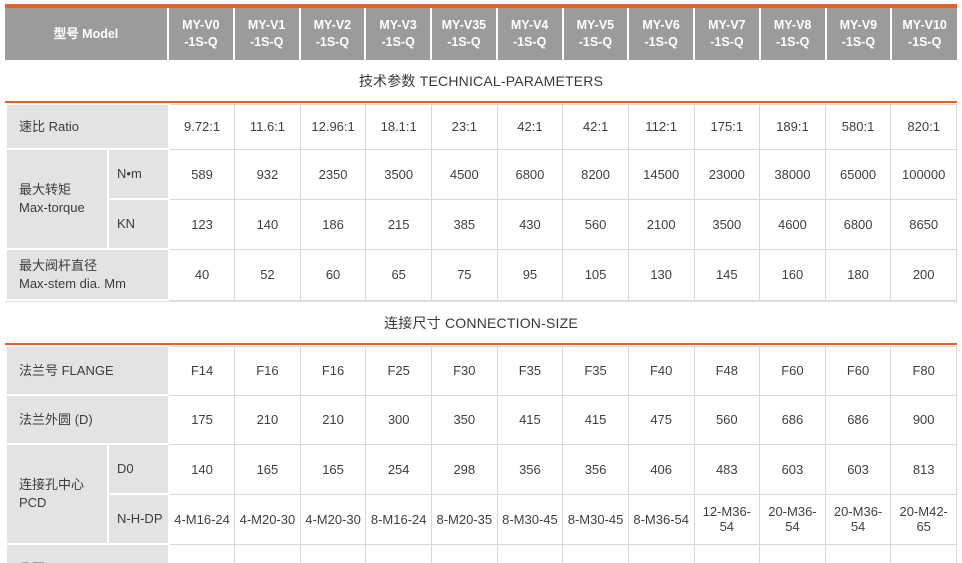 The height and width of the screenshot is (563, 962). Describe the element at coordinates (792, 370) in the screenshot. I see `flange-value-cell: F60` at that location.